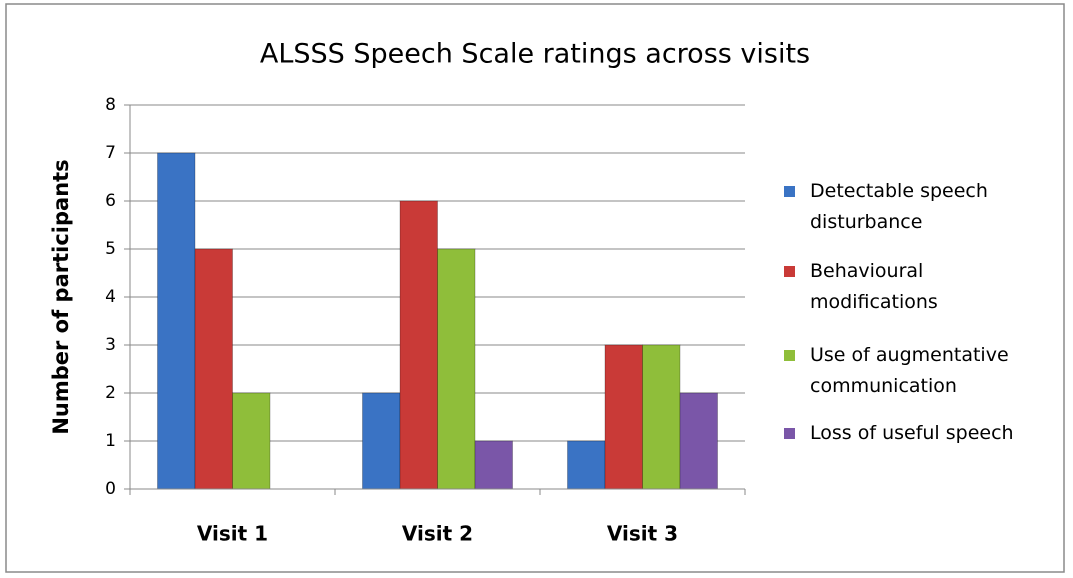 This screenshot has width=1073, height=578. I want to click on y-tick-label: 3, so click(110, 345).